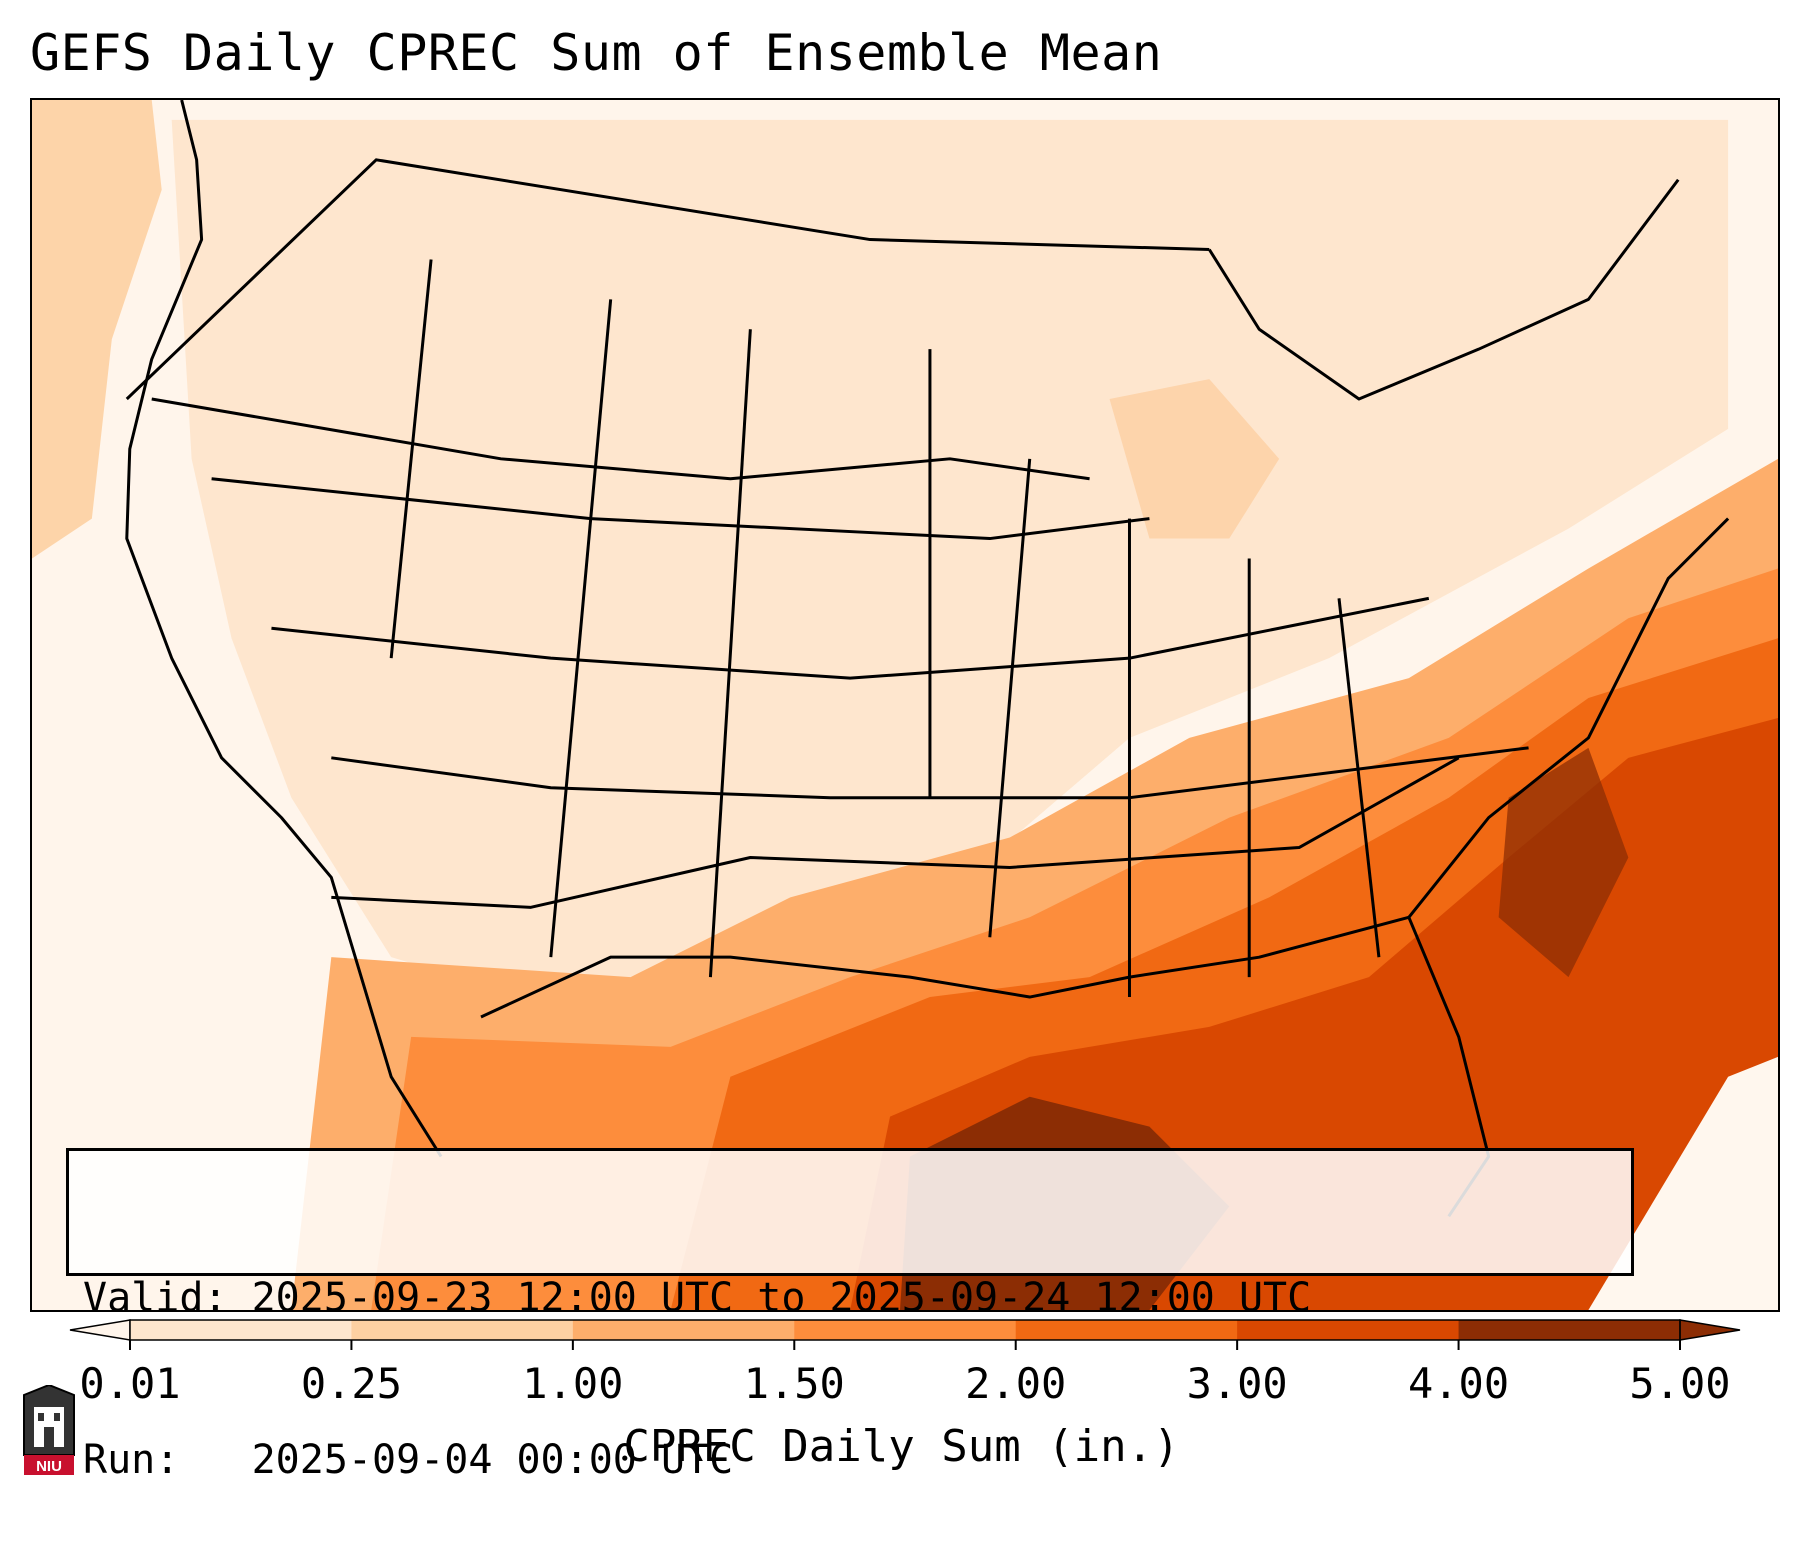 Image resolution: width=1803 pixels, height=1541 pixels. What do you see at coordinates (130, 1383) in the screenshot?
I see `colorbar-tick-label: 0.01` at bounding box center [130, 1383].